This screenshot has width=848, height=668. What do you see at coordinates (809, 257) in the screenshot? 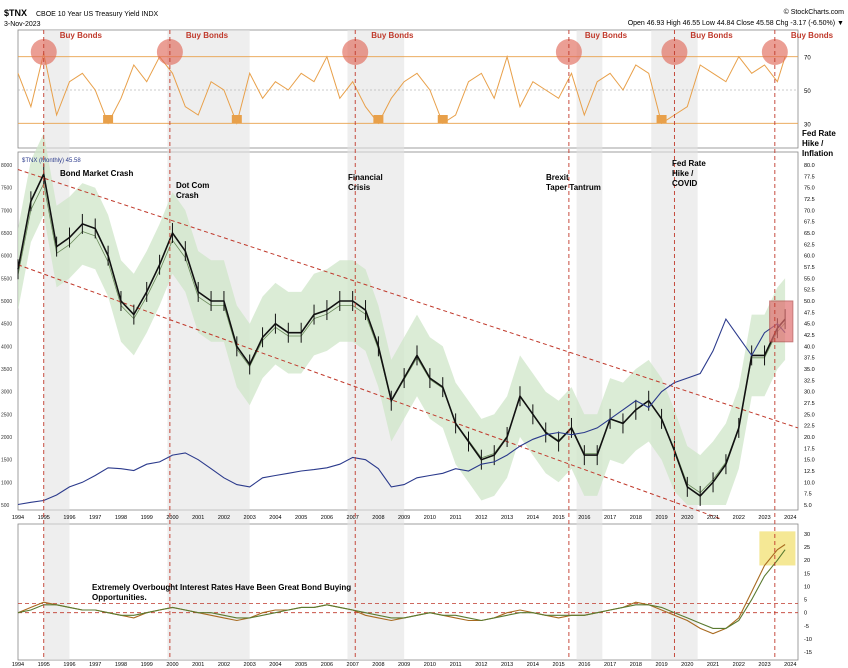
I see `main-right-tick-8: 60.0` at bounding box center [809, 257].